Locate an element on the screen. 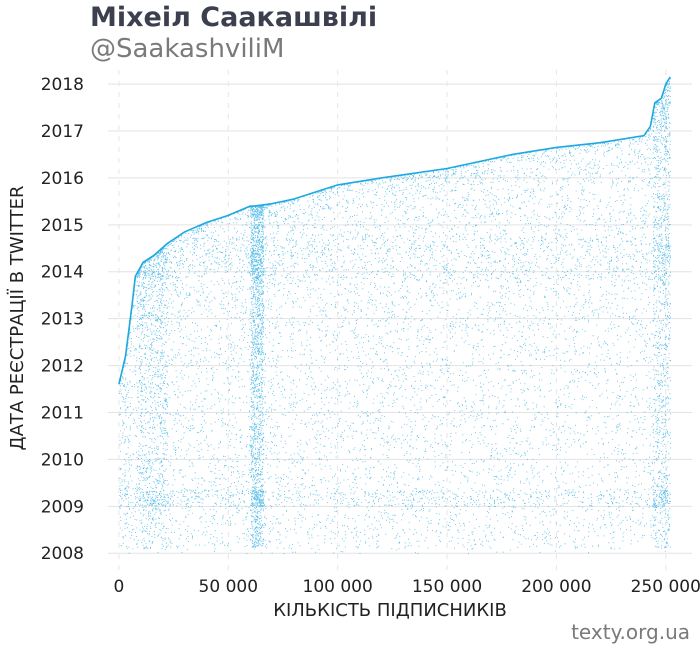  x-tick-label: 150 000 is located at coordinates (447, 587).